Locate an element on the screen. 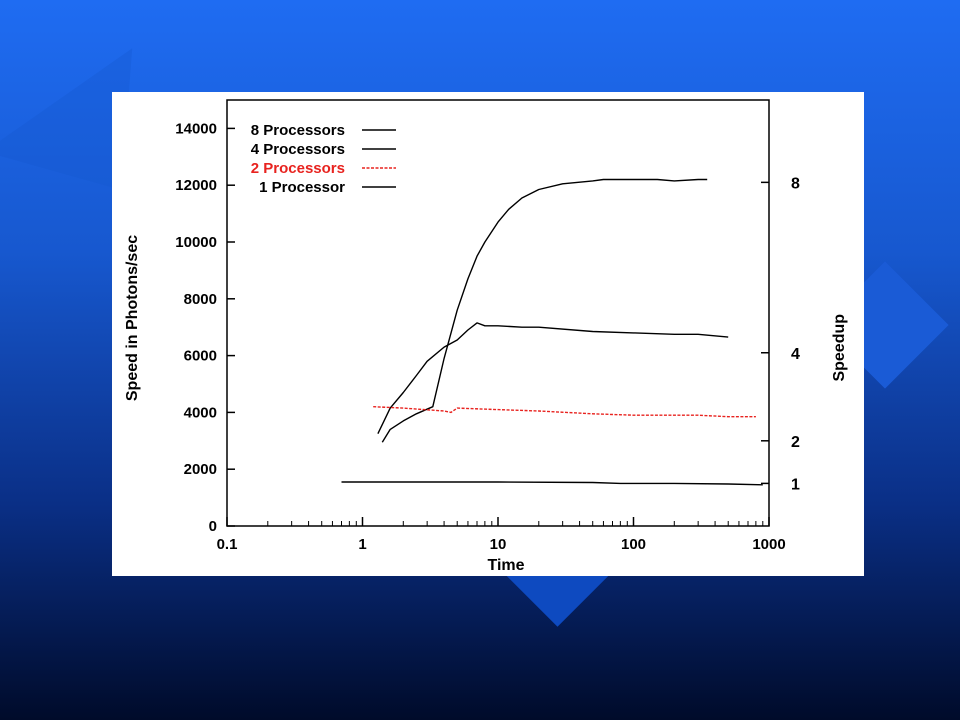  x-tick-label: 100 is located at coordinates (633, 544).